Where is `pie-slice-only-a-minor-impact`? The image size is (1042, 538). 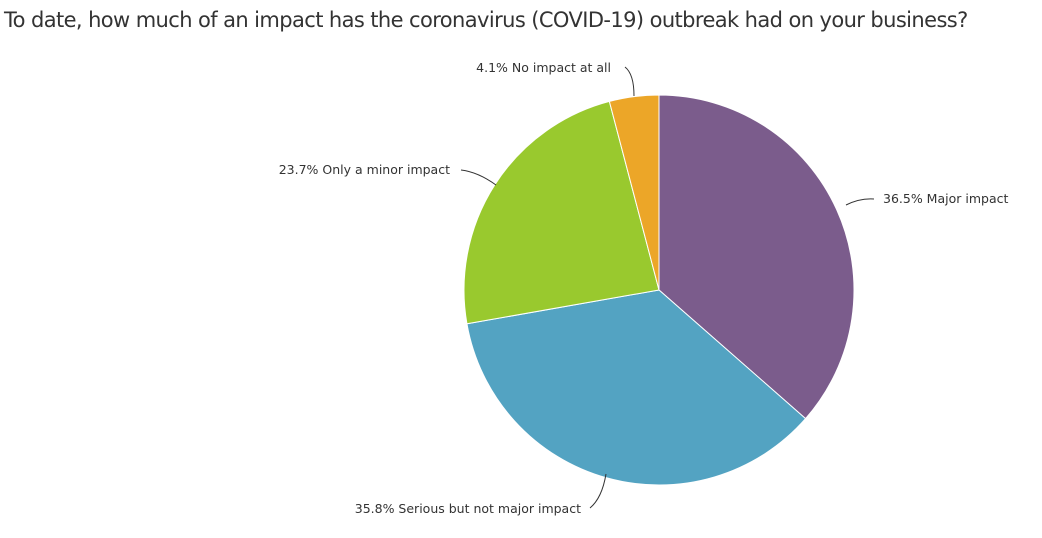 pie-slice-only-a-minor-impact is located at coordinates (561, 212).